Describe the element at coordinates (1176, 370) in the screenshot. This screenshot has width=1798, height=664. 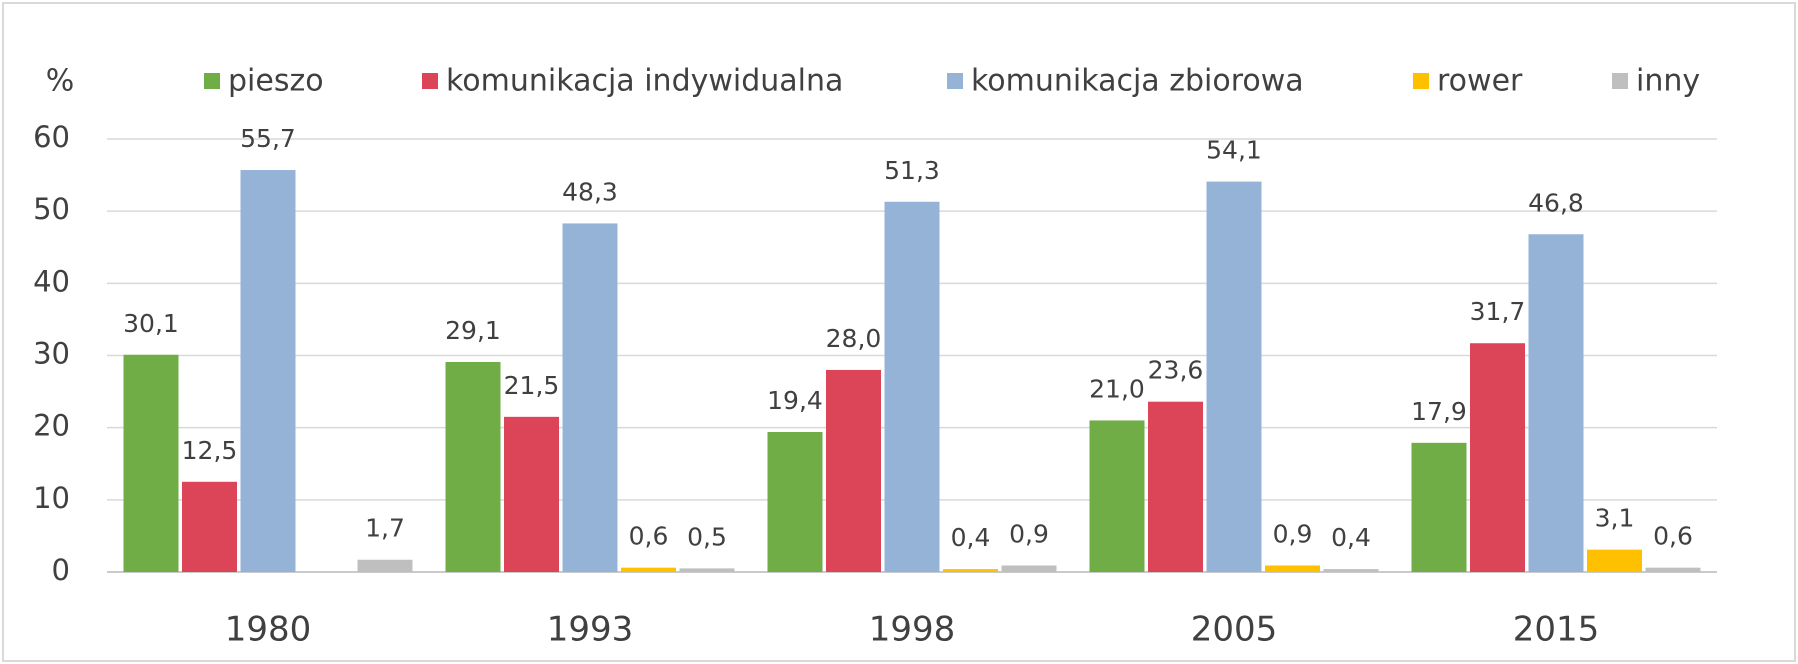
I see `data-label: 23,6` at that location.